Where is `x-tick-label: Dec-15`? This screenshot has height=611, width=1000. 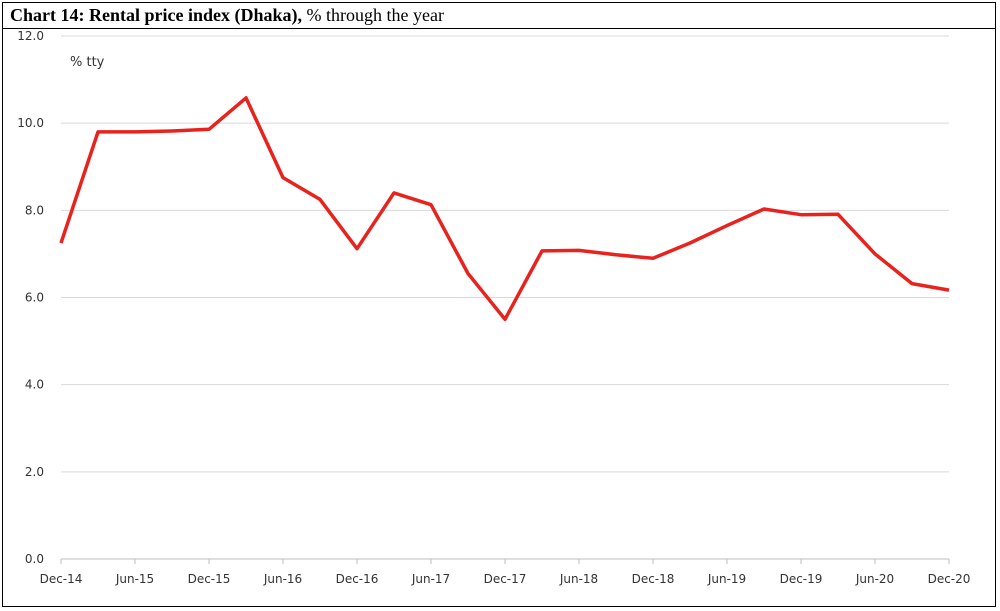
x-tick-label: Dec-15 is located at coordinates (209, 579).